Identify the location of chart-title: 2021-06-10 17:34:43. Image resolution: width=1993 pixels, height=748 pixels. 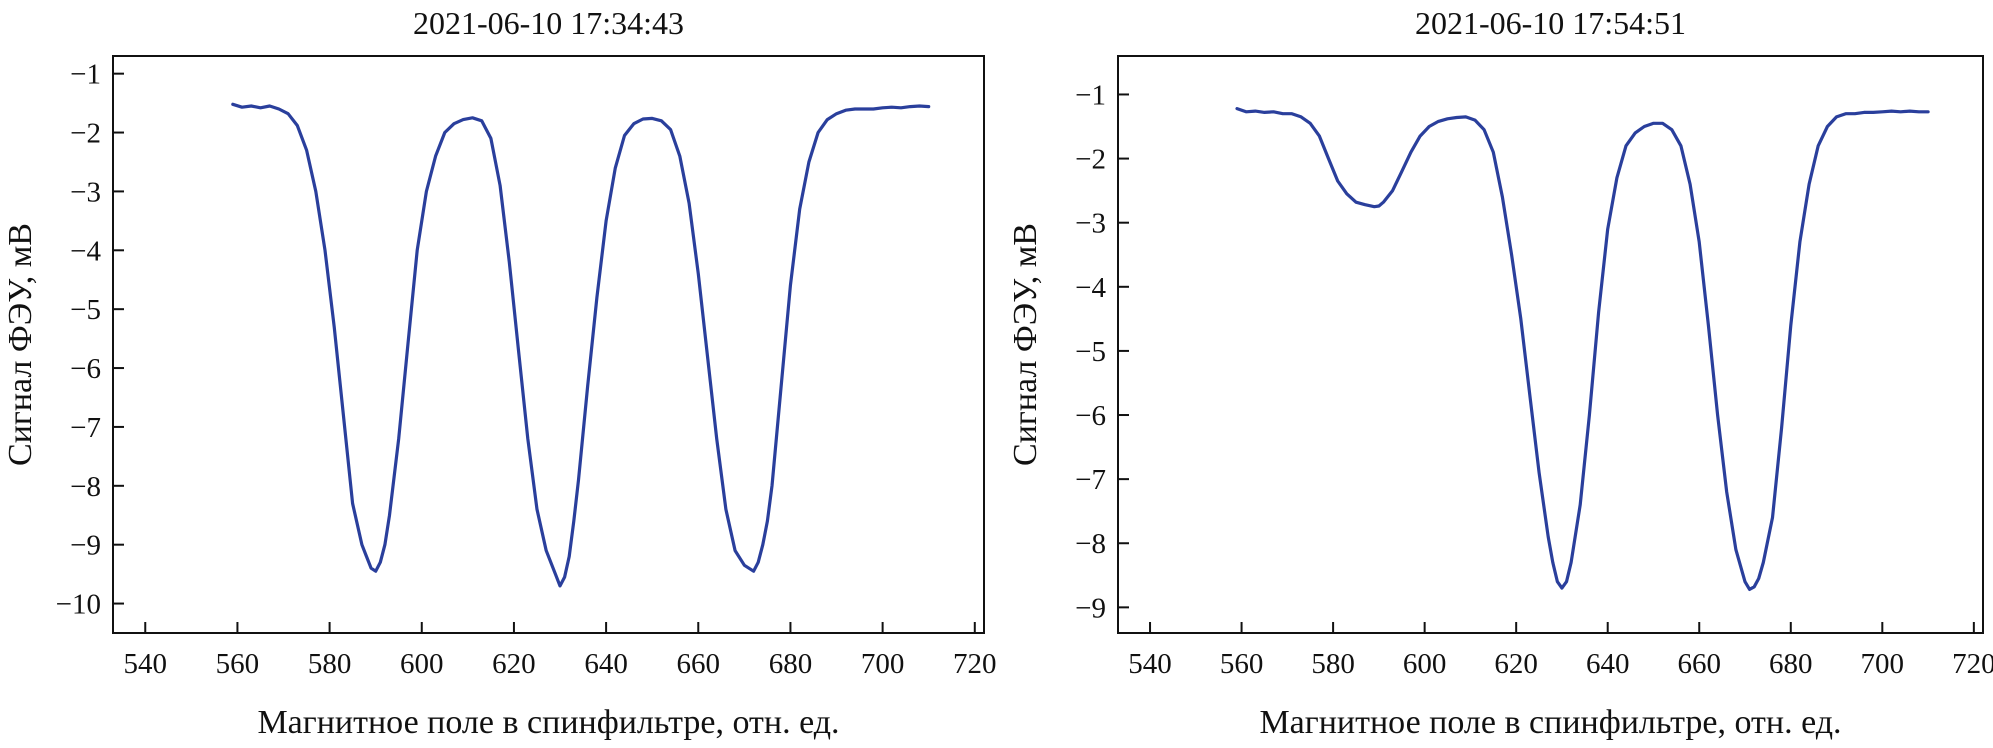
(548, 23).